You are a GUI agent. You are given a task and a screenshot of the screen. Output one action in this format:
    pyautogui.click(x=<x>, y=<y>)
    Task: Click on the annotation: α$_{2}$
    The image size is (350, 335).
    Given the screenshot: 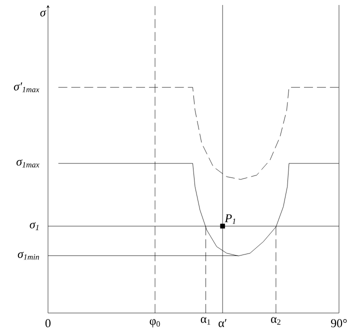 What is the action you would take?
    pyautogui.click(x=275, y=321)
    